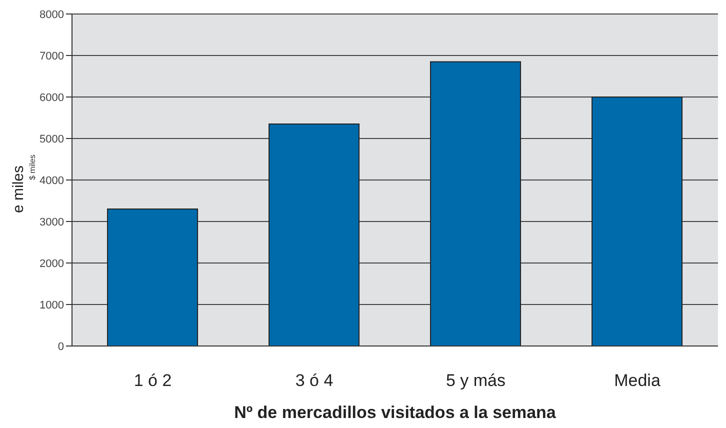  I want to click on x-tick-label: 5 y más, so click(476, 380).